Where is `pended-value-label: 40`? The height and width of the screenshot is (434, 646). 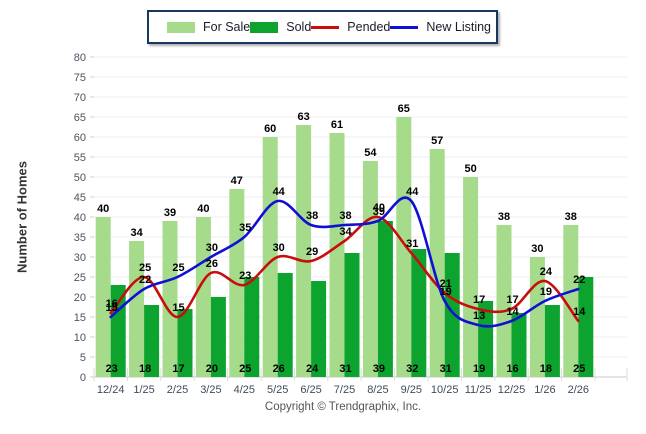 pended-value-label: 40 is located at coordinates (379, 208).